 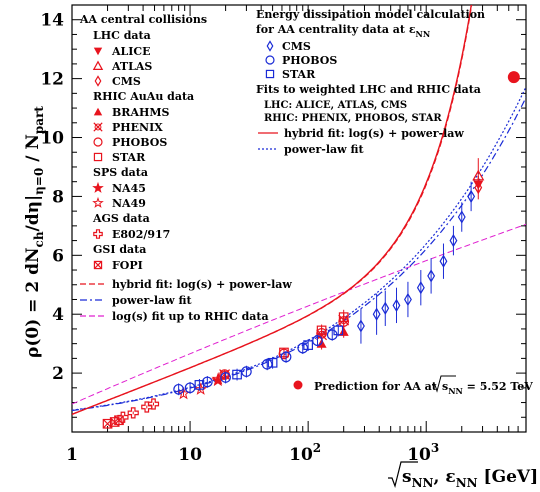 I want to click on legend-group-title: AGS data, so click(x=121, y=218).